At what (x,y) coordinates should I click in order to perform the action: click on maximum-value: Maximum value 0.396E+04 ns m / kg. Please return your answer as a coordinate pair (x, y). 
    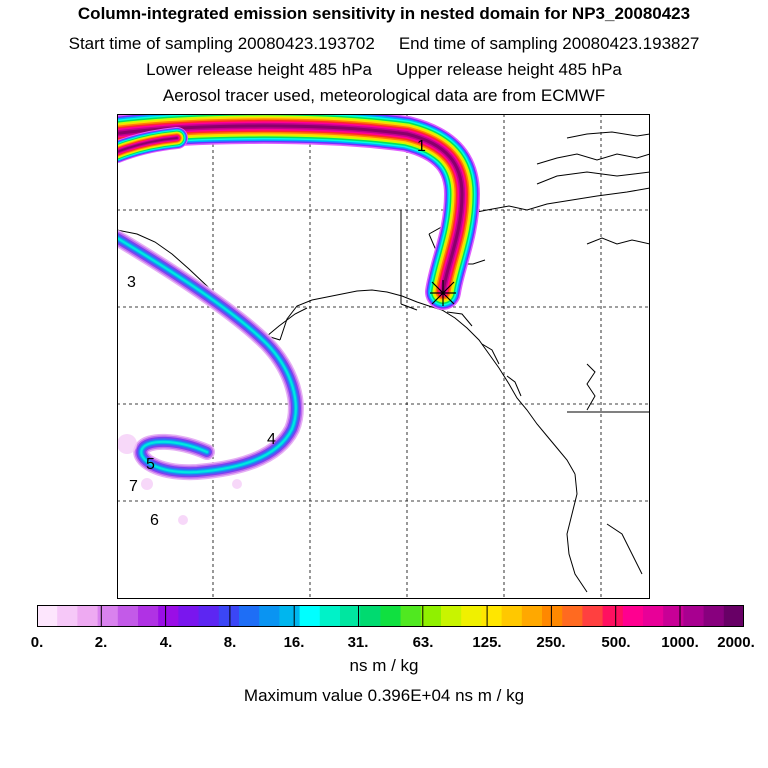
    Looking at the image, I should click on (384, 695).